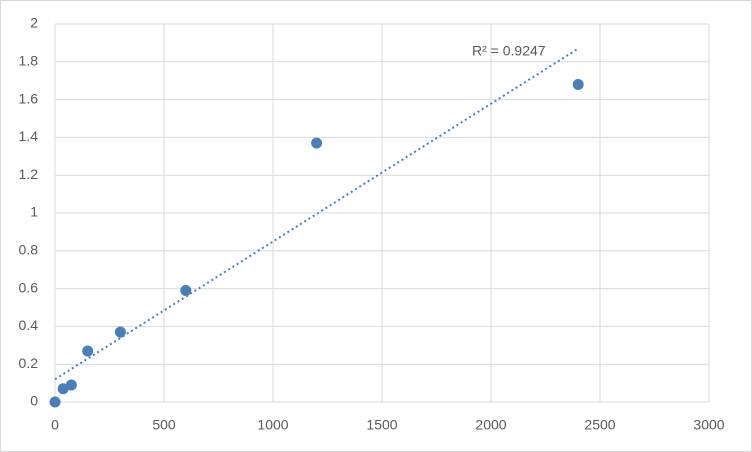 The image size is (752, 452). What do you see at coordinates (29, 136) in the screenshot?
I see `y-tick-label: 1.4` at bounding box center [29, 136].